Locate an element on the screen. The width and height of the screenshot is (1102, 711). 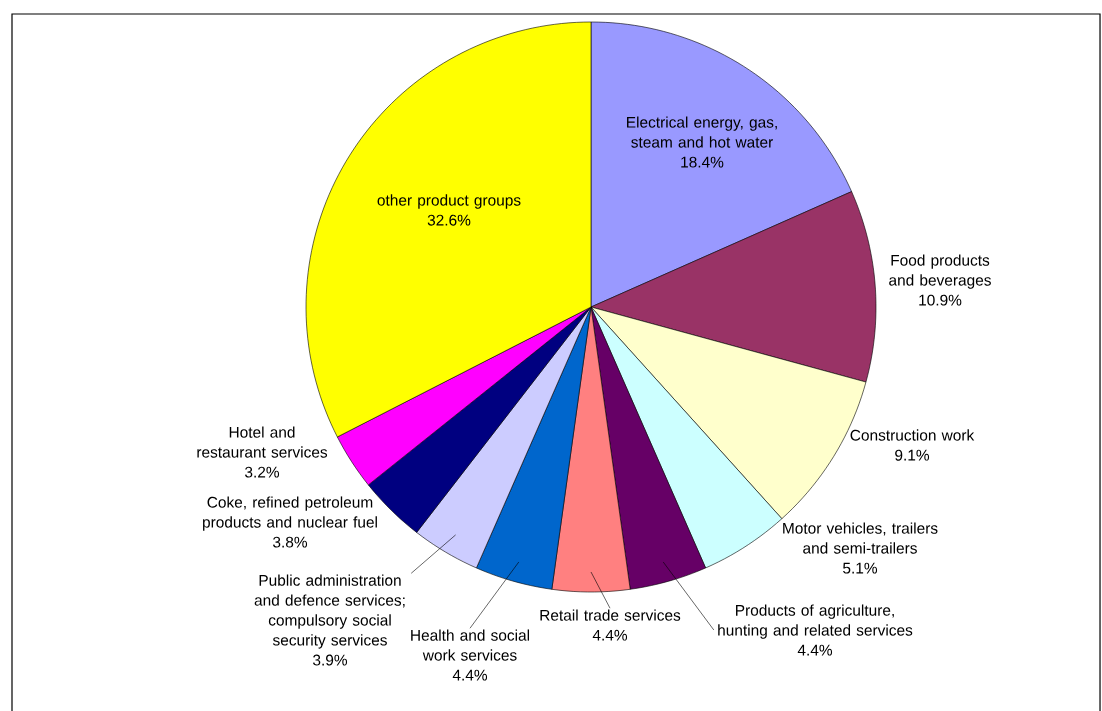
data-label: 9.1% is located at coordinates (912, 455).